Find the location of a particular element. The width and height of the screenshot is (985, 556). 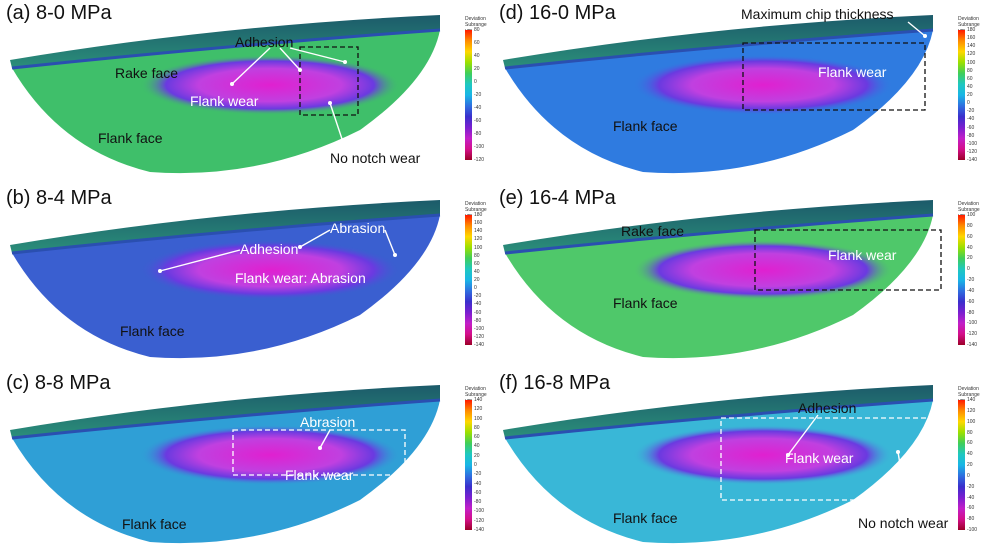

panel-title: (d) 16-0 MPa is located at coordinates (557, 13).